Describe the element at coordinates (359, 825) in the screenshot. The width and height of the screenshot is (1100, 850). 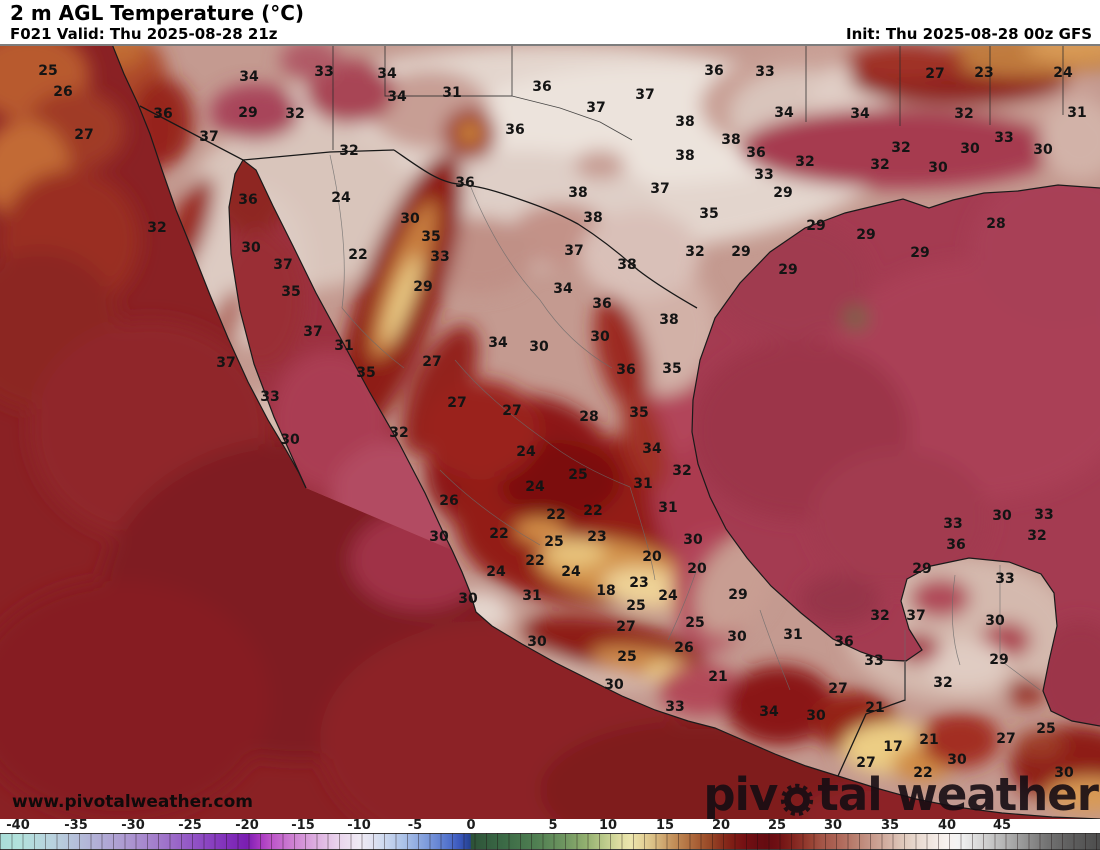
I see `colorbar-tick-label: -10` at that location.